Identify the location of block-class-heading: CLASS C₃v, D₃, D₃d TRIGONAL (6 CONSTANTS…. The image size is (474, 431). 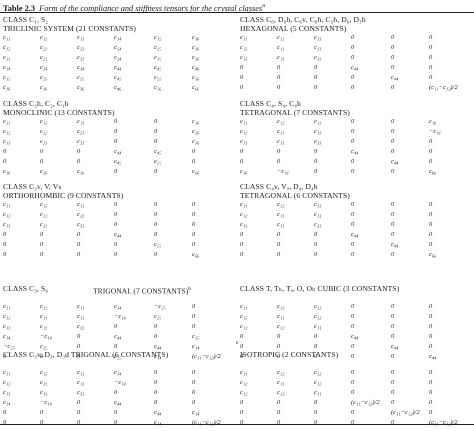
(86, 355).